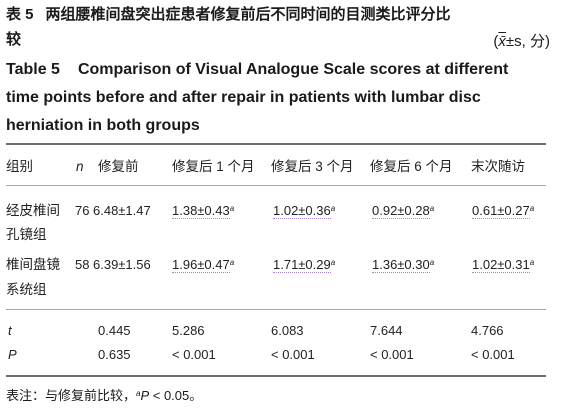 Image resolution: width=564 pixels, height=416 pixels. What do you see at coordinates (403, 265) in the screenshot?
I see `row-month6: 1.36±0.30a` at bounding box center [403, 265].